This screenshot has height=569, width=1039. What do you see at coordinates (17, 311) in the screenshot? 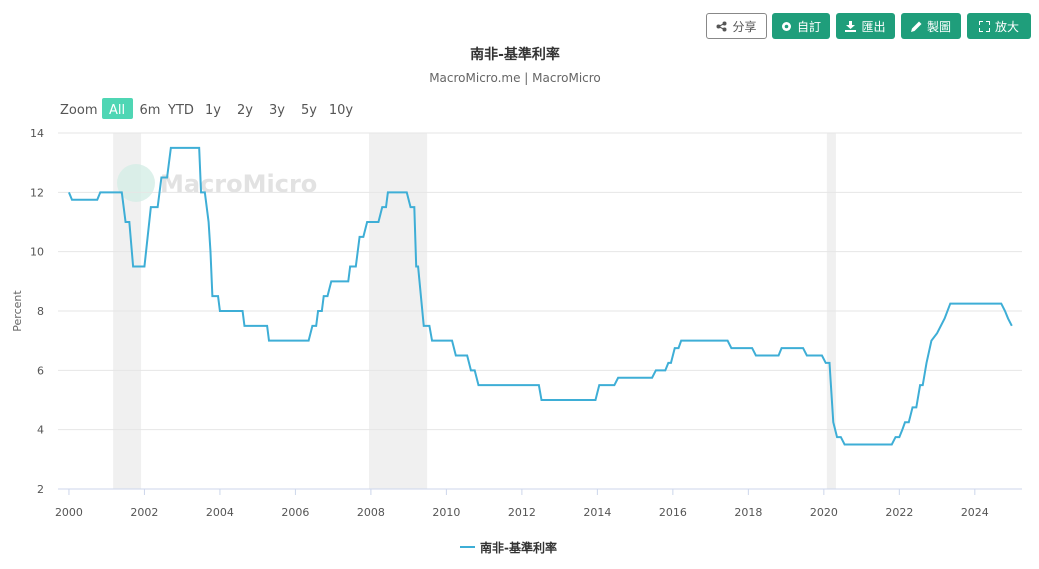
I see `y-axis-label: Percent` at bounding box center [17, 311].